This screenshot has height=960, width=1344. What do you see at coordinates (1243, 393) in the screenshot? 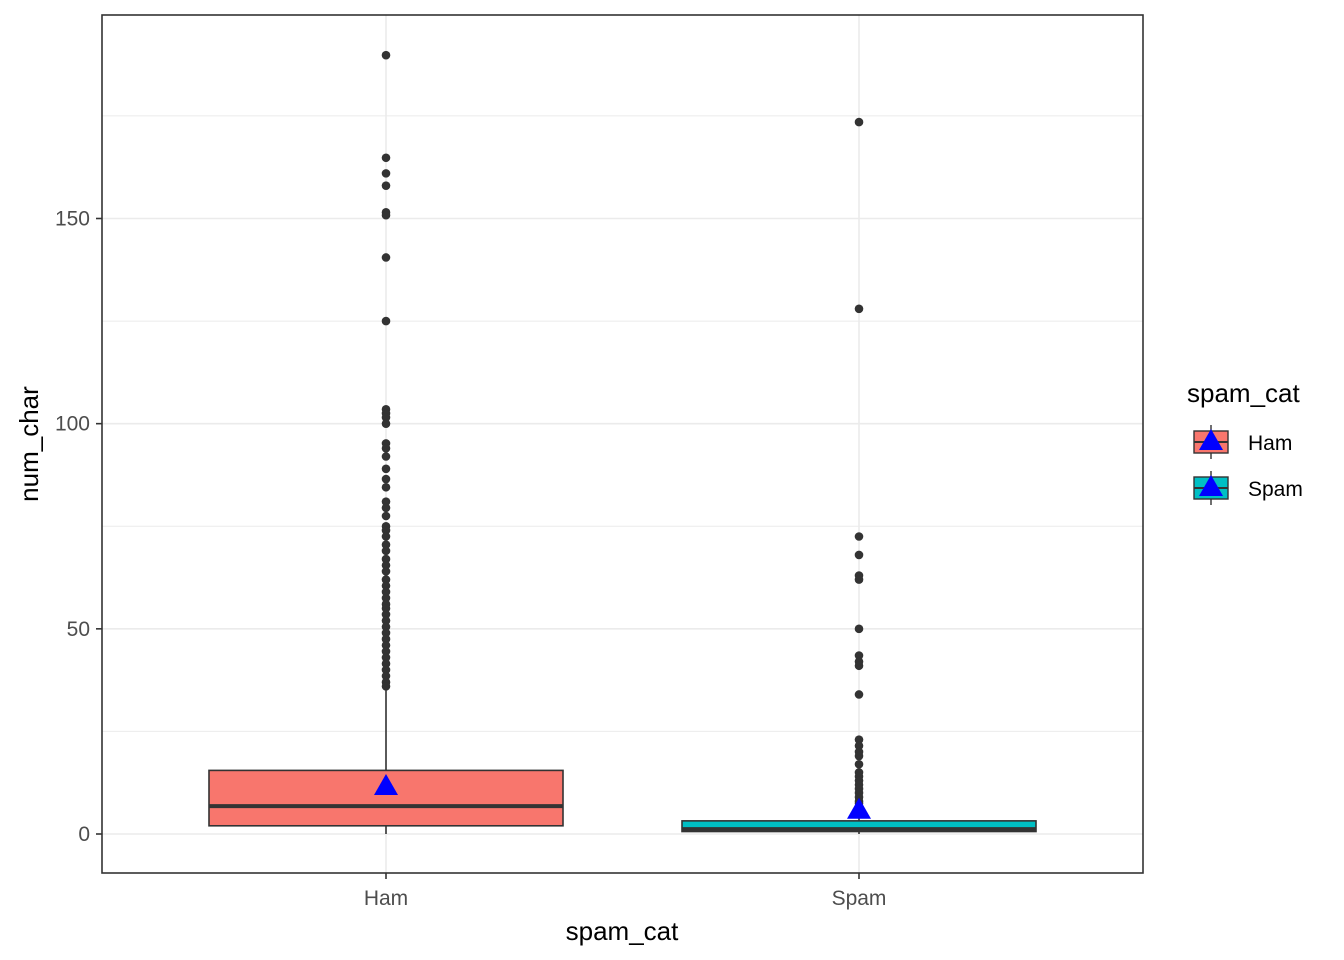
I see `legend-title: spam_cat` at bounding box center [1243, 393].